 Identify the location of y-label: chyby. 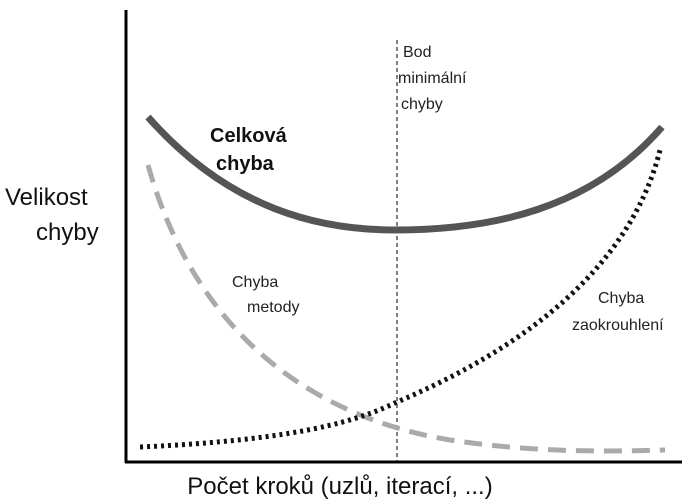
(67, 232).